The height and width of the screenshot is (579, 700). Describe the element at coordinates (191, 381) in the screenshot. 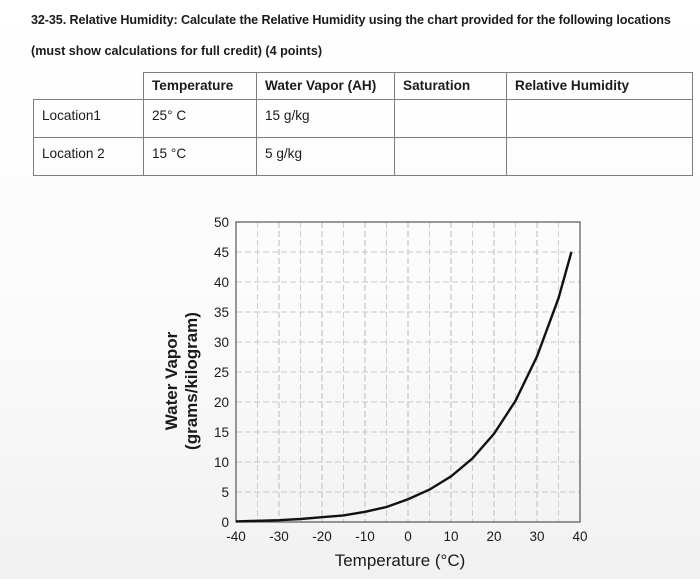

I see `y-axis-title-line2: (grams/kilogram)` at that location.